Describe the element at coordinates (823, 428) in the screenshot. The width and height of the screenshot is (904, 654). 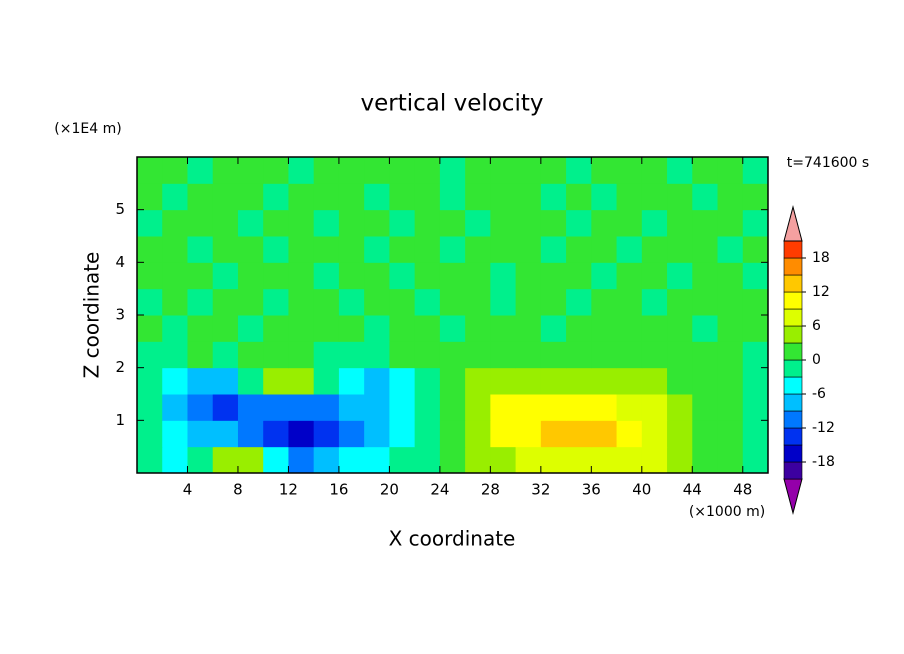
I see `colorbar-tick-label: -12` at that location.